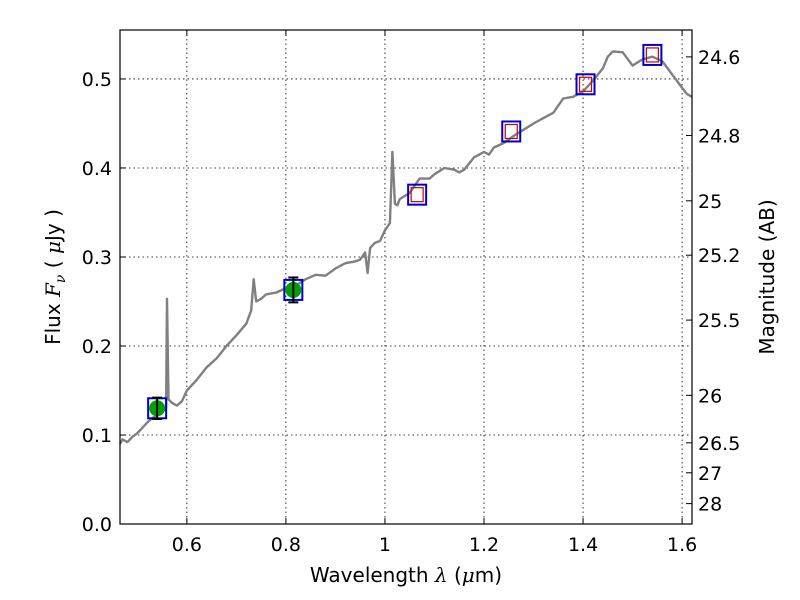  I want to click on x-tick-label: 0.6, so click(187, 545).